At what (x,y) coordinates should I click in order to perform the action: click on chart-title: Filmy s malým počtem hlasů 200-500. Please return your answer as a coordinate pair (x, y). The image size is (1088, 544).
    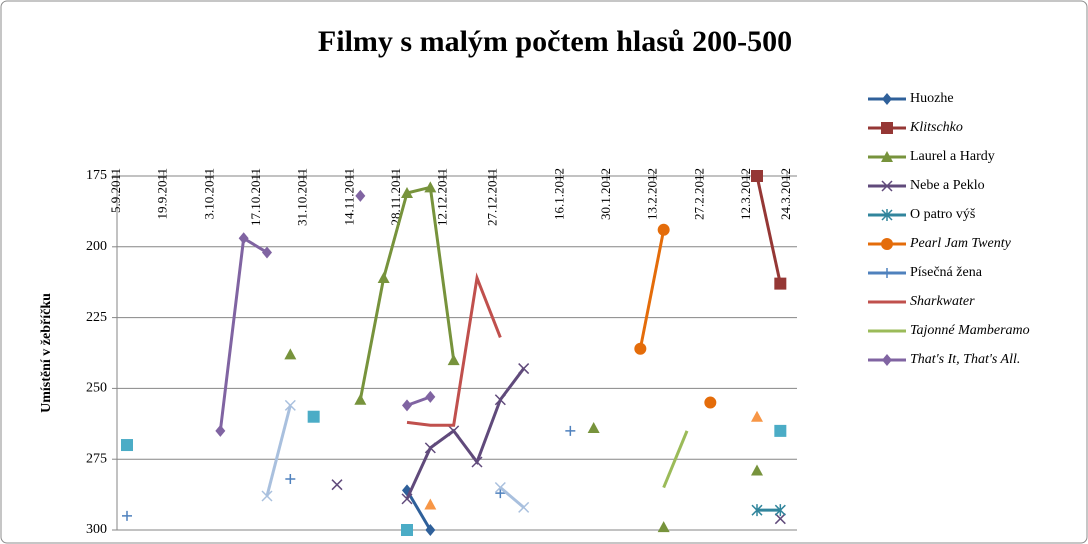
    Looking at the image, I should click on (555, 41).